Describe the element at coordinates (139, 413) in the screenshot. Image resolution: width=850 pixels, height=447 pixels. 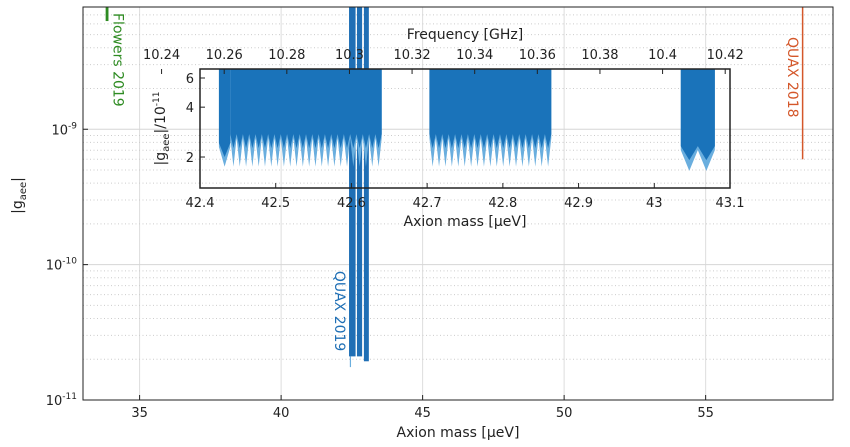
I see `x-tick-label: 35` at that location.